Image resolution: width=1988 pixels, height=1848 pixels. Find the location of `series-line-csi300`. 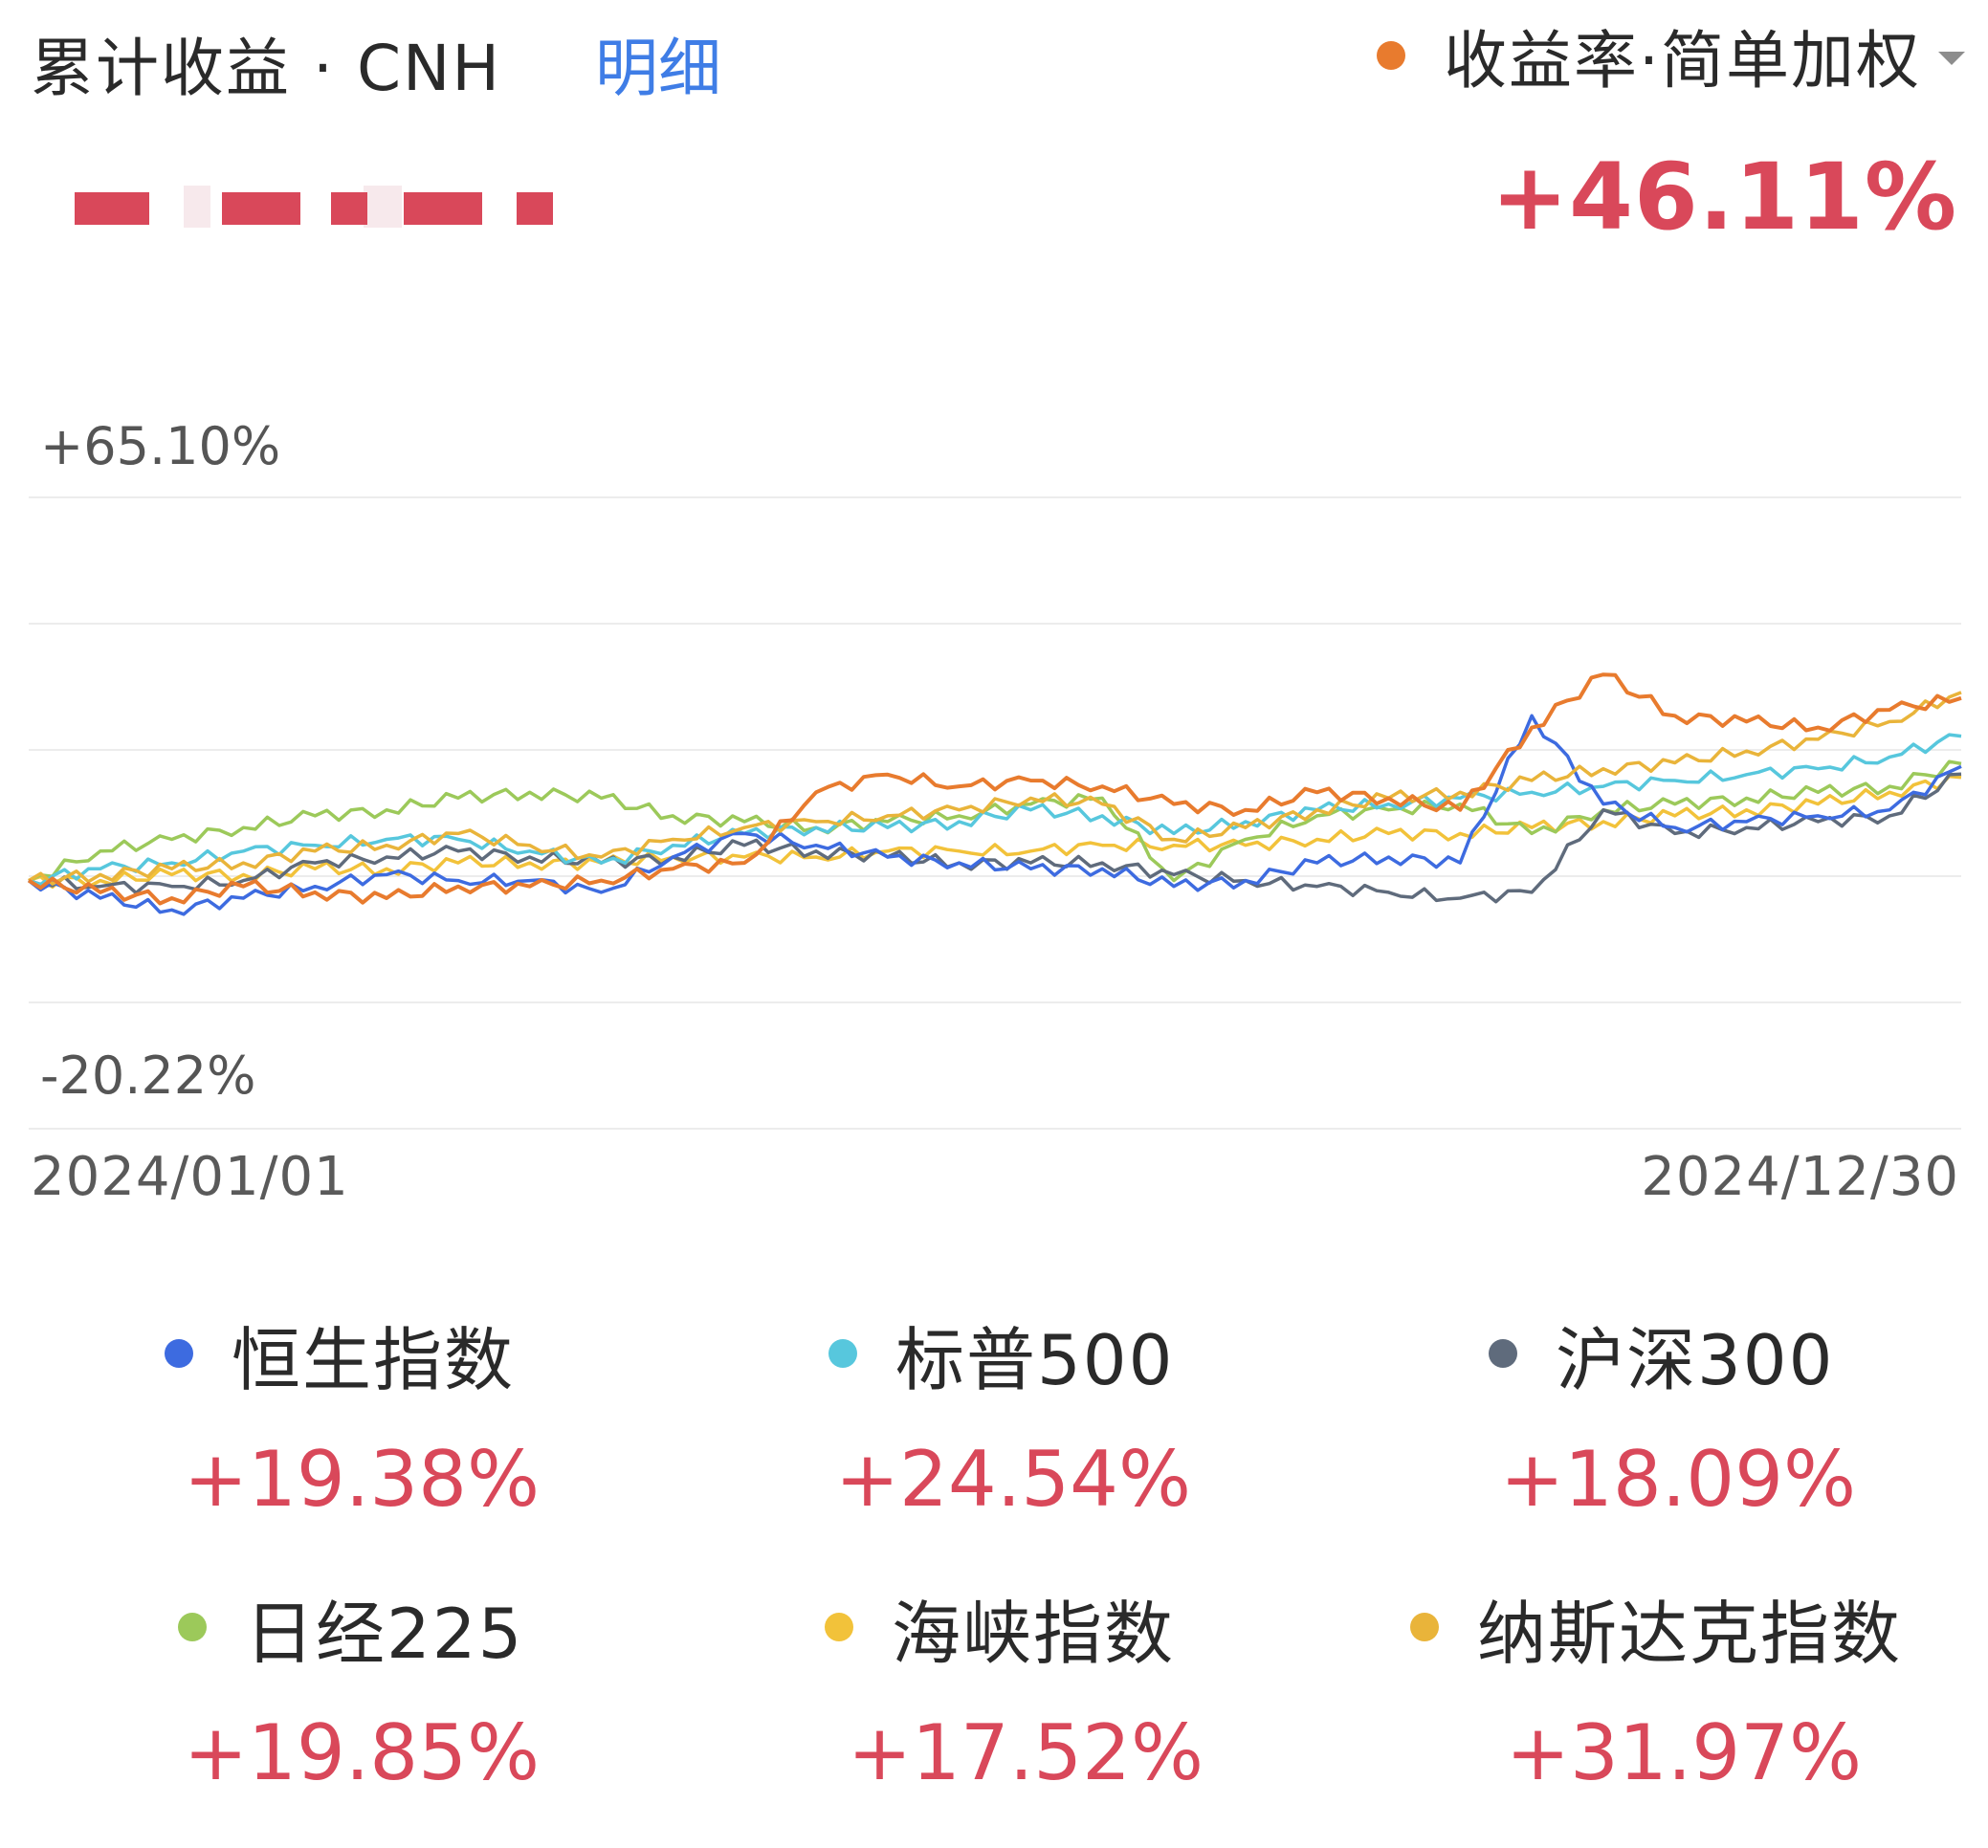

series-line-csi300 is located at coordinates (995, 838).